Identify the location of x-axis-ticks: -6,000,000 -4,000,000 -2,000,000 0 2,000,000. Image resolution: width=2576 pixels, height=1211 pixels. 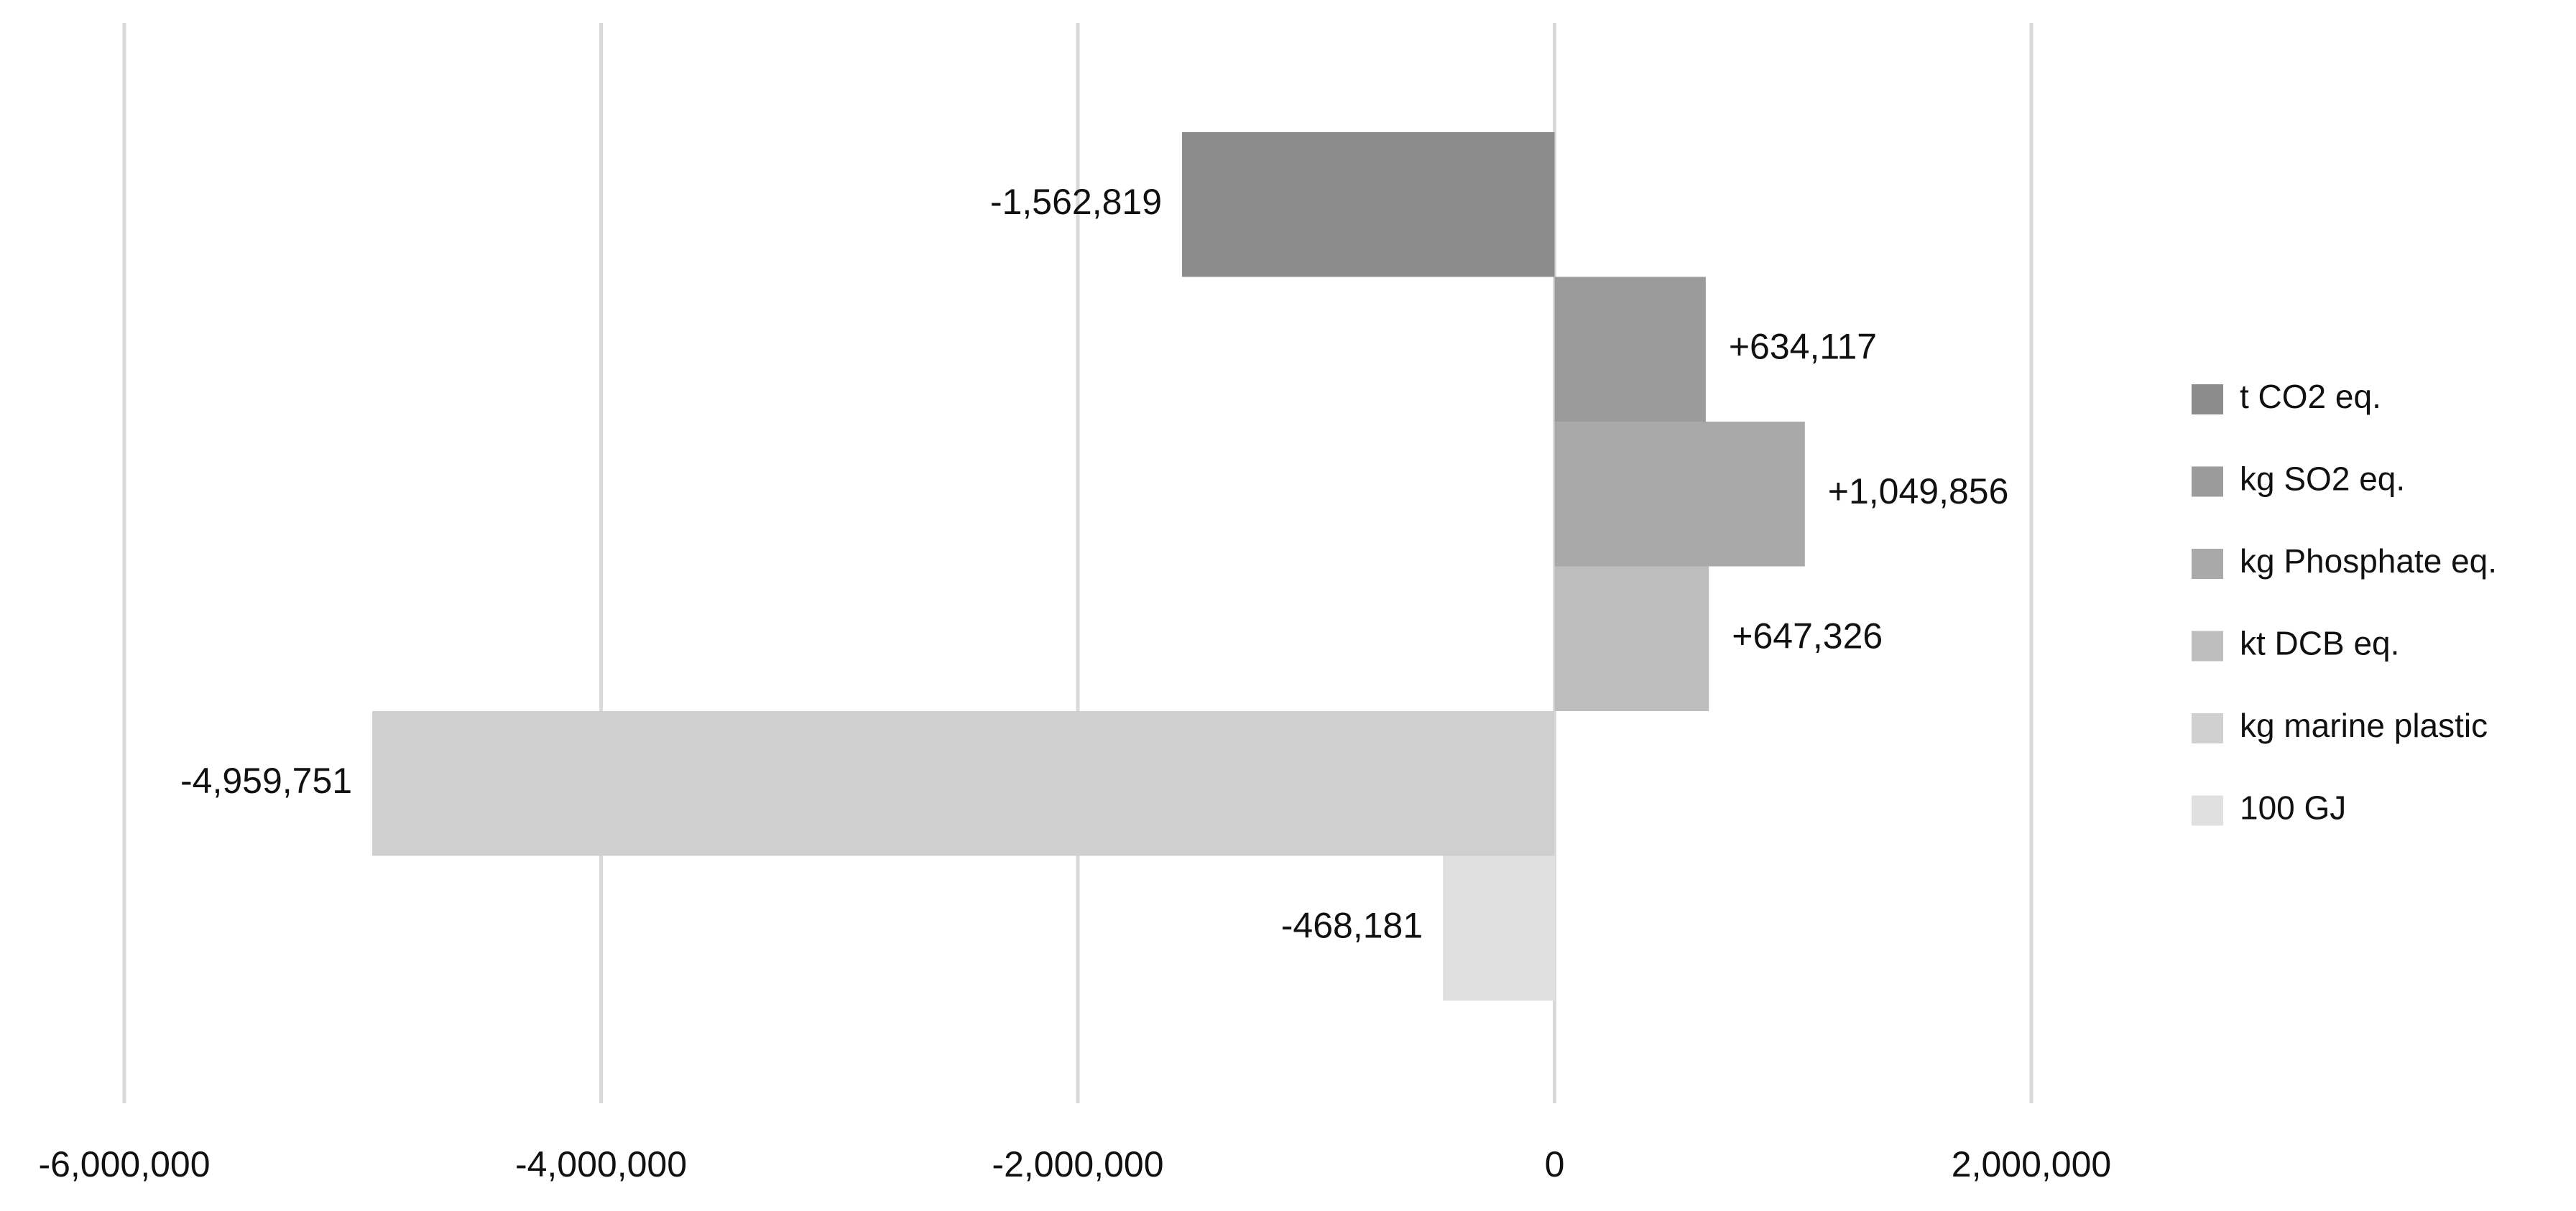
(1075, 1164).